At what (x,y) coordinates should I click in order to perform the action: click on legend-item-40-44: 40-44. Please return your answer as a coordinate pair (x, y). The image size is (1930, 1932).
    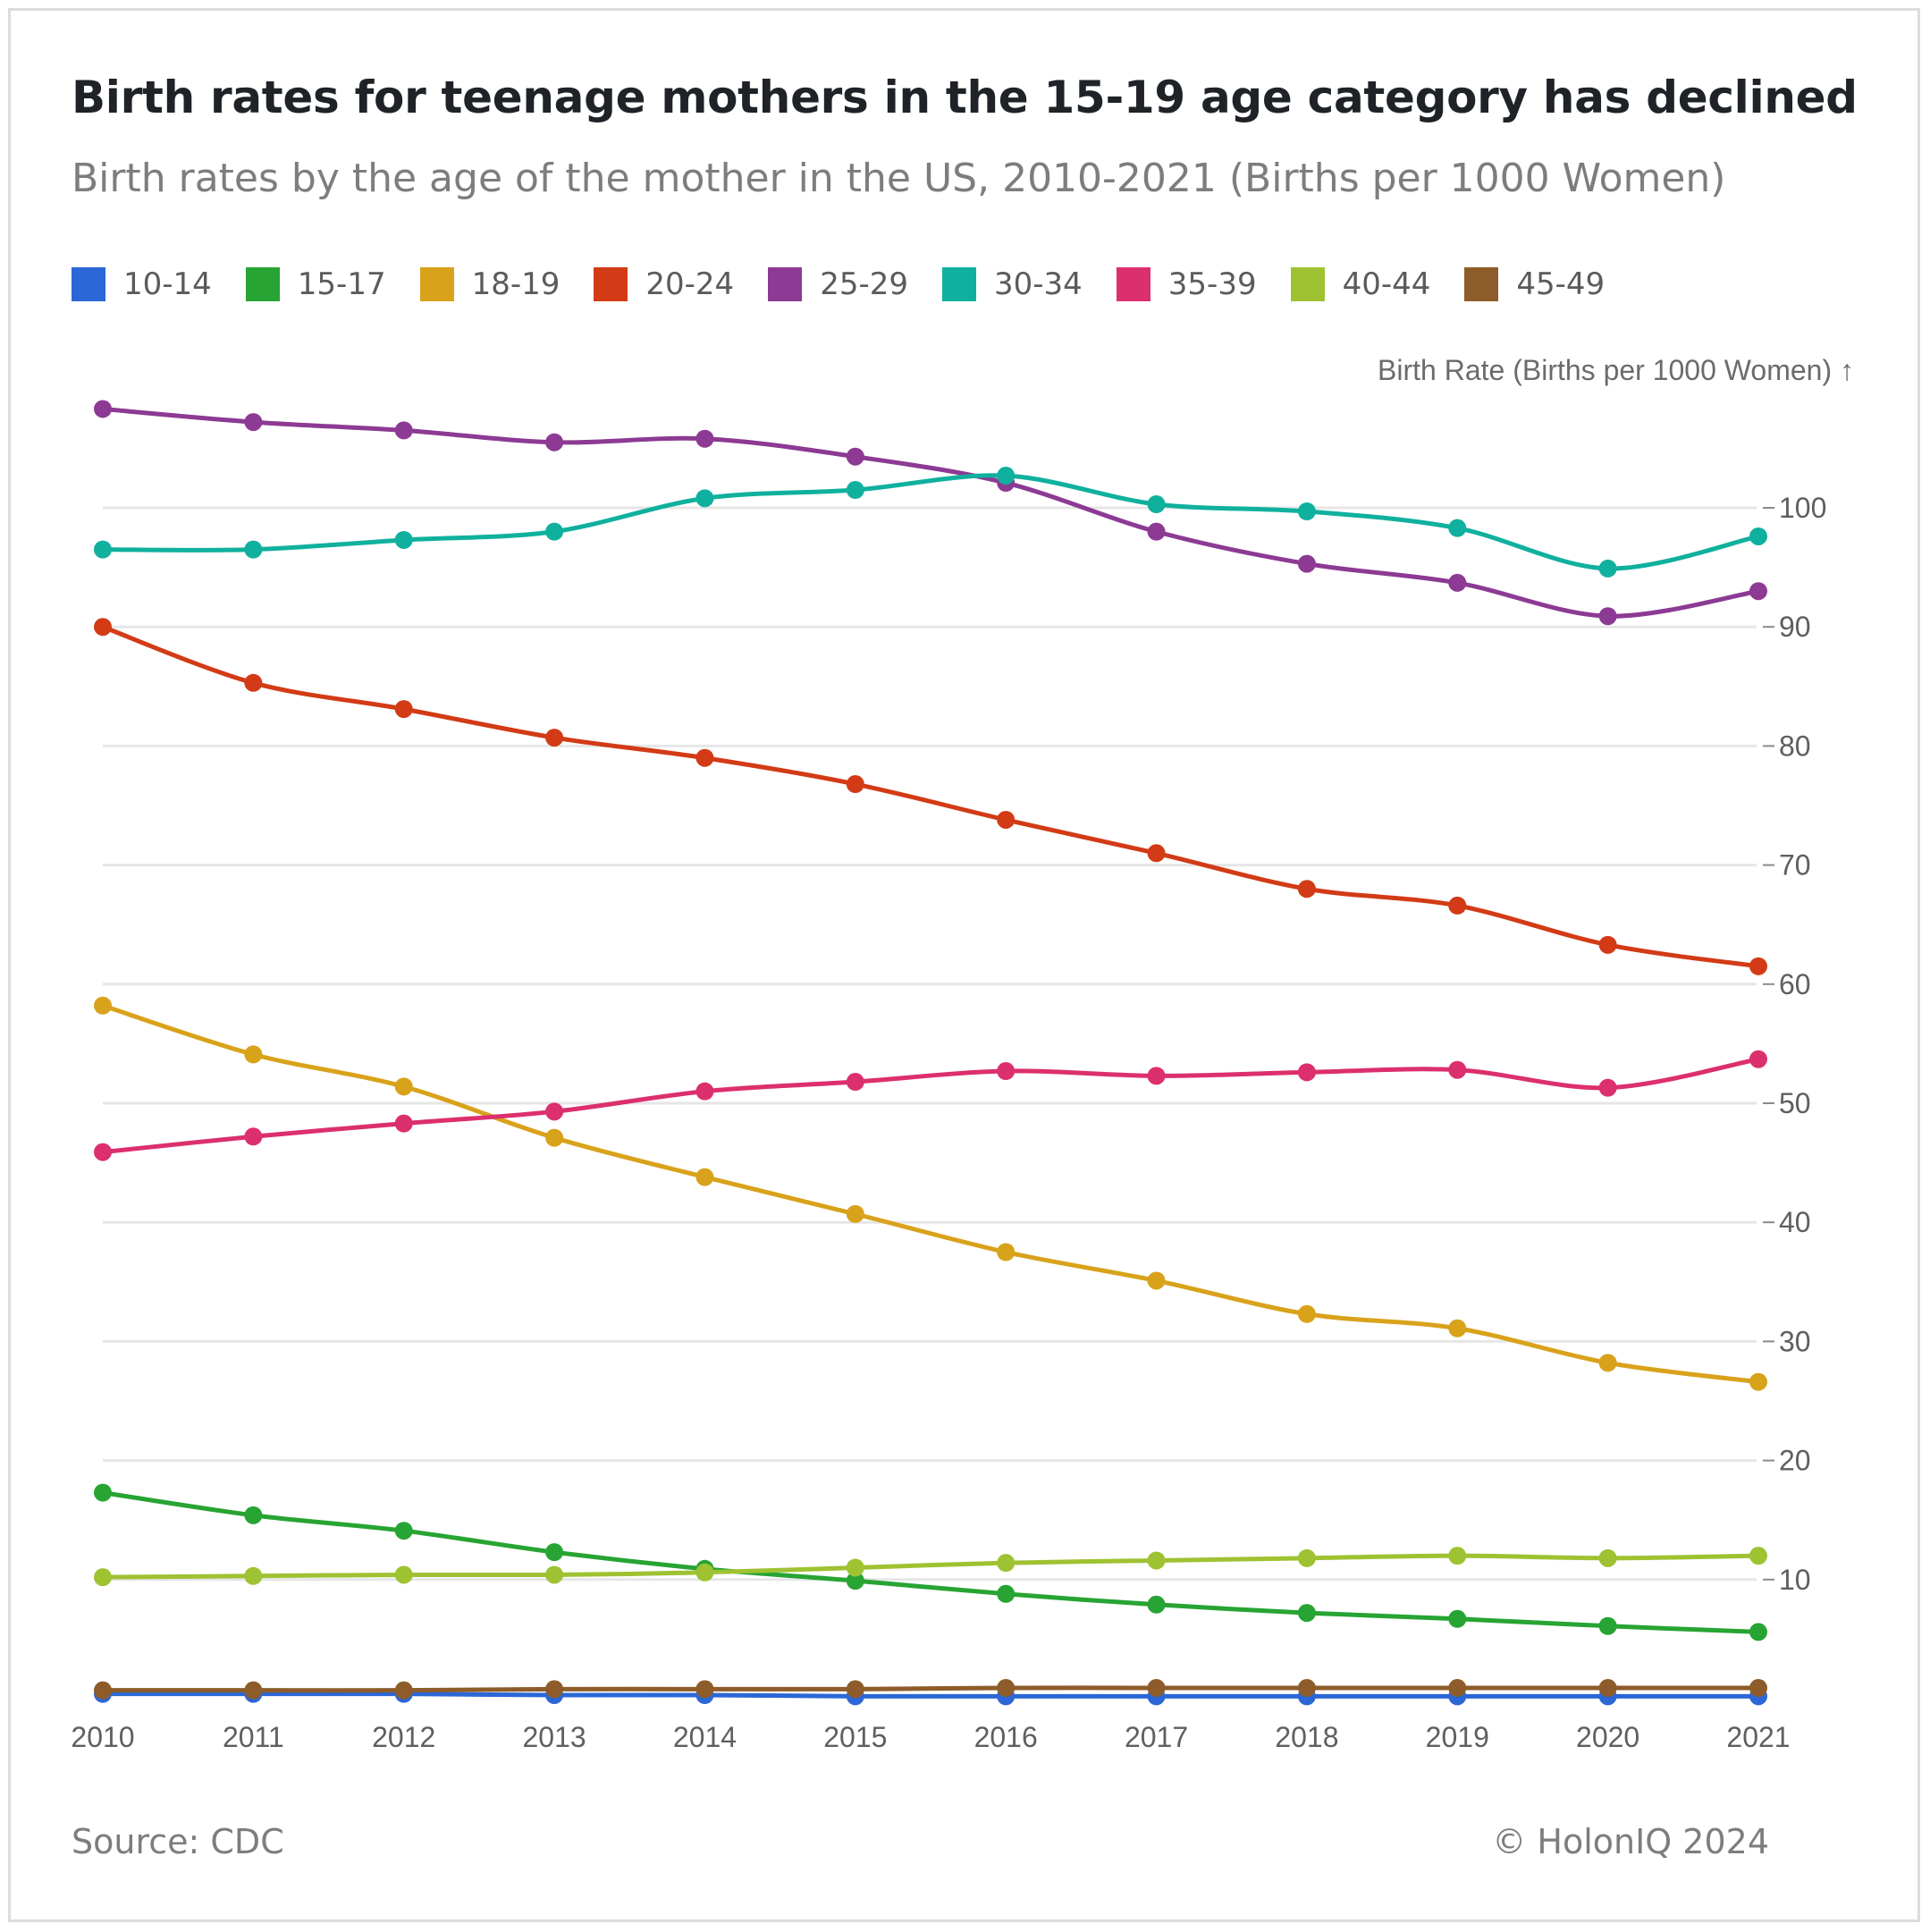
    Looking at the image, I should click on (1360, 284).